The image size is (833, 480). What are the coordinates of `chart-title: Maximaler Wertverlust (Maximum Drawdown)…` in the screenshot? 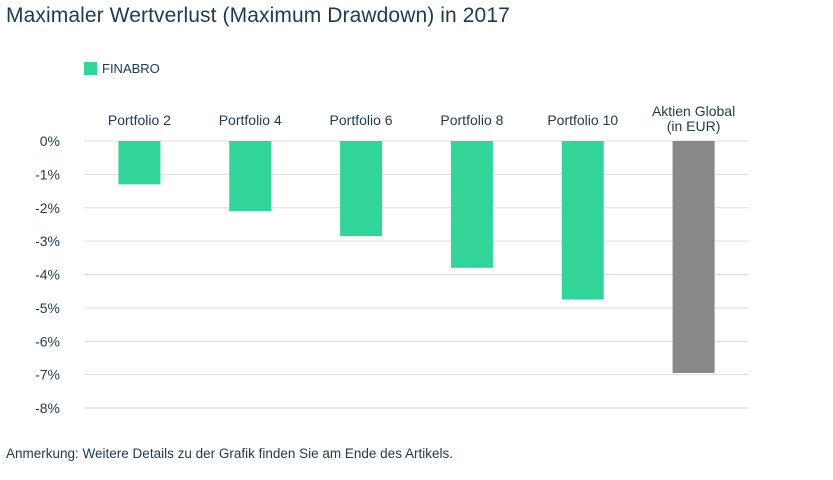 It's located at (258, 15).